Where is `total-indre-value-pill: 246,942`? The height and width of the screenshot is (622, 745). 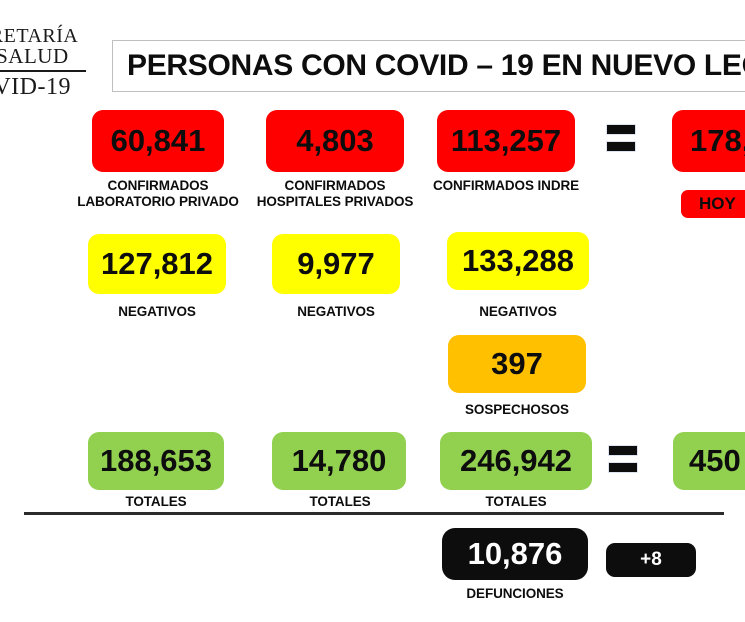 total-indre-value-pill: 246,942 is located at coordinates (516, 461).